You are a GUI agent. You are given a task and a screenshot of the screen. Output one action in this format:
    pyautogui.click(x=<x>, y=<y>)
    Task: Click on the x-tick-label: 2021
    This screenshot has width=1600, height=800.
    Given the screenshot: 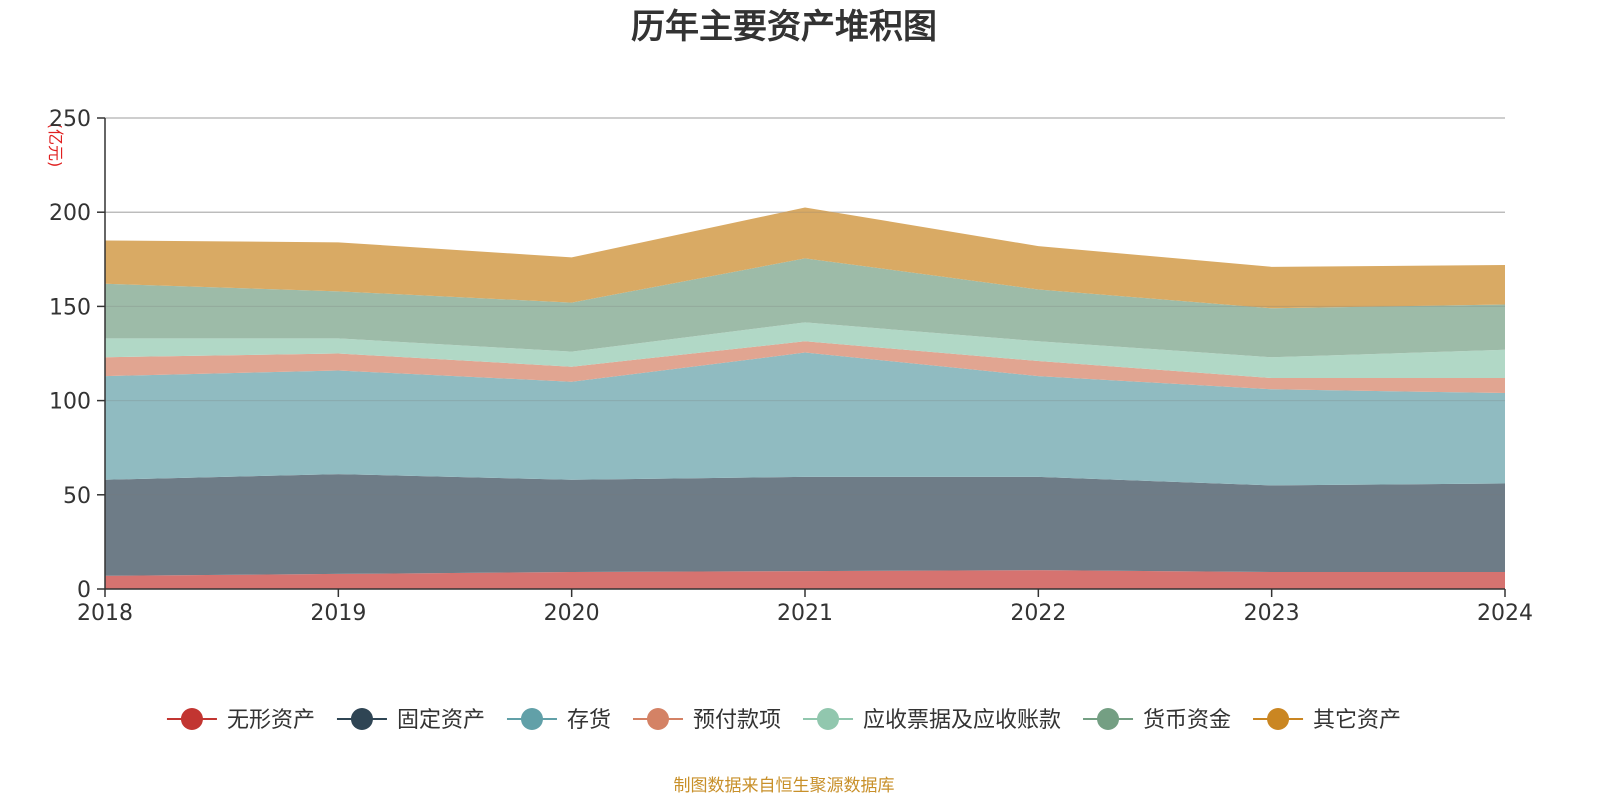 What is the action you would take?
    pyautogui.click(x=805, y=613)
    